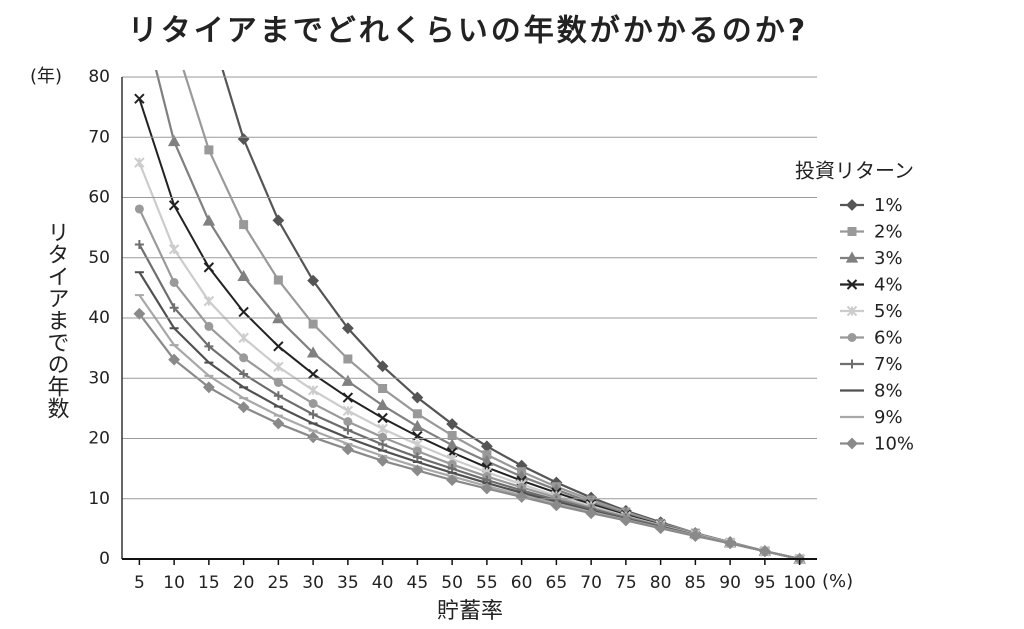  I want to click on y-tick-label: 70, so click(99, 137).